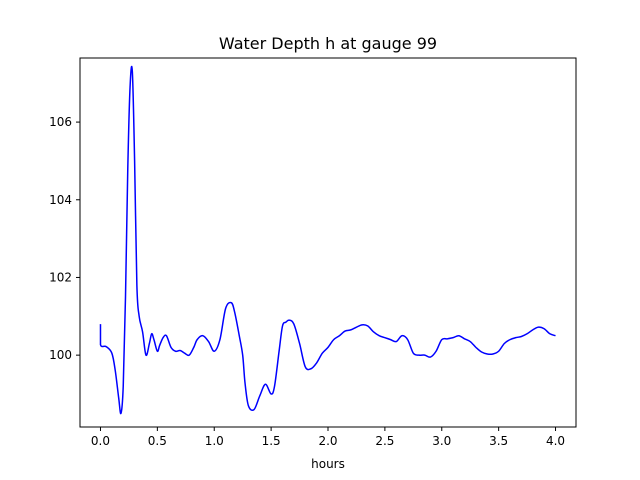 The image size is (640, 480). I want to click on x-axis-label: hours, so click(328, 464).